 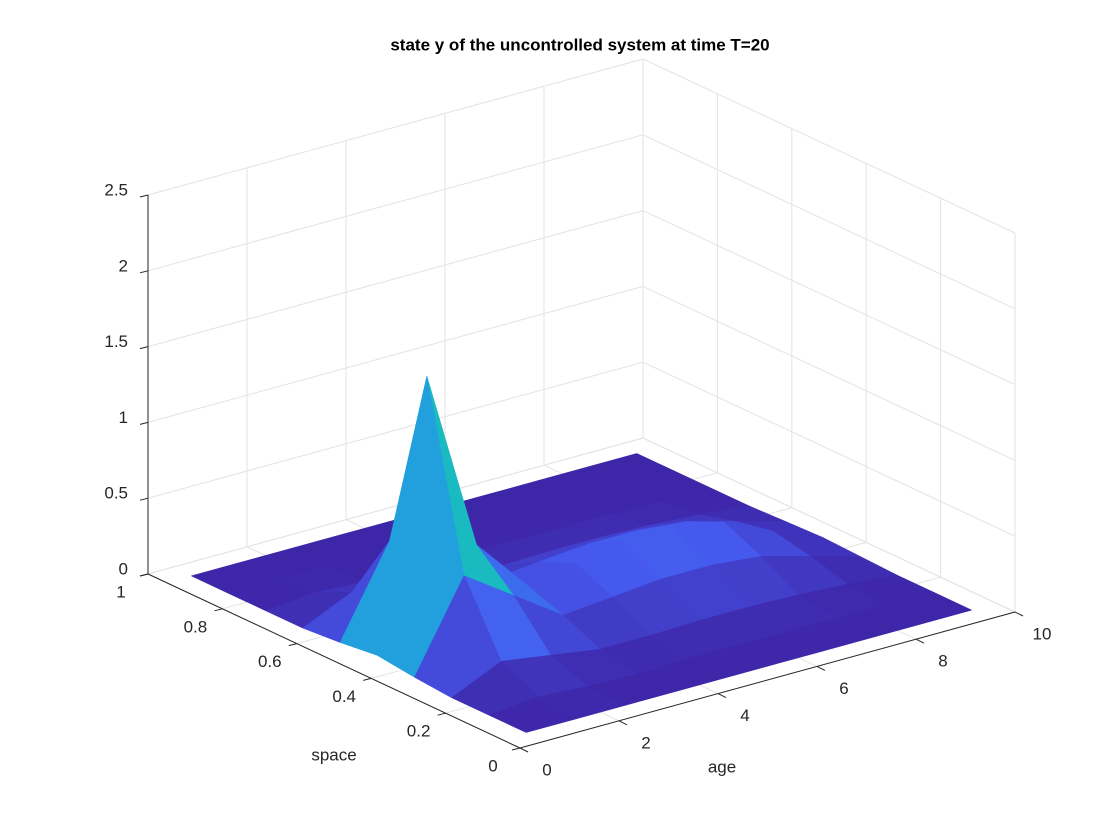 What do you see at coordinates (419, 731) in the screenshot?
I see `y-tick-label: 0.2` at bounding box center [419, 731].